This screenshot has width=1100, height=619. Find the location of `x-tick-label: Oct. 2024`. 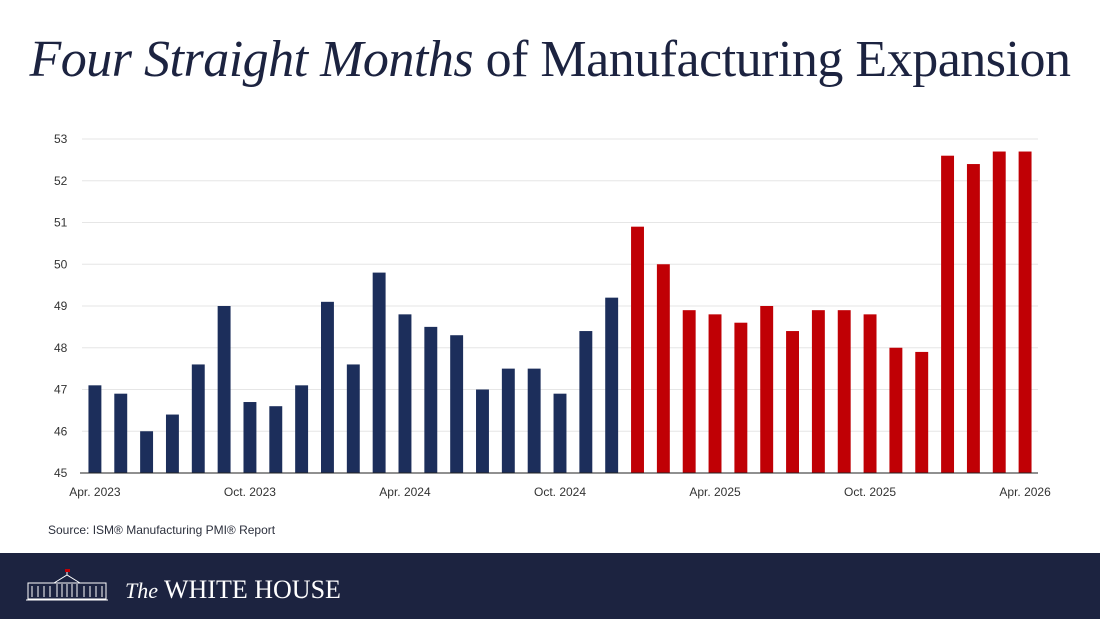

x-tick-label: Oct. 2024 is located at coordinates (560, 492).